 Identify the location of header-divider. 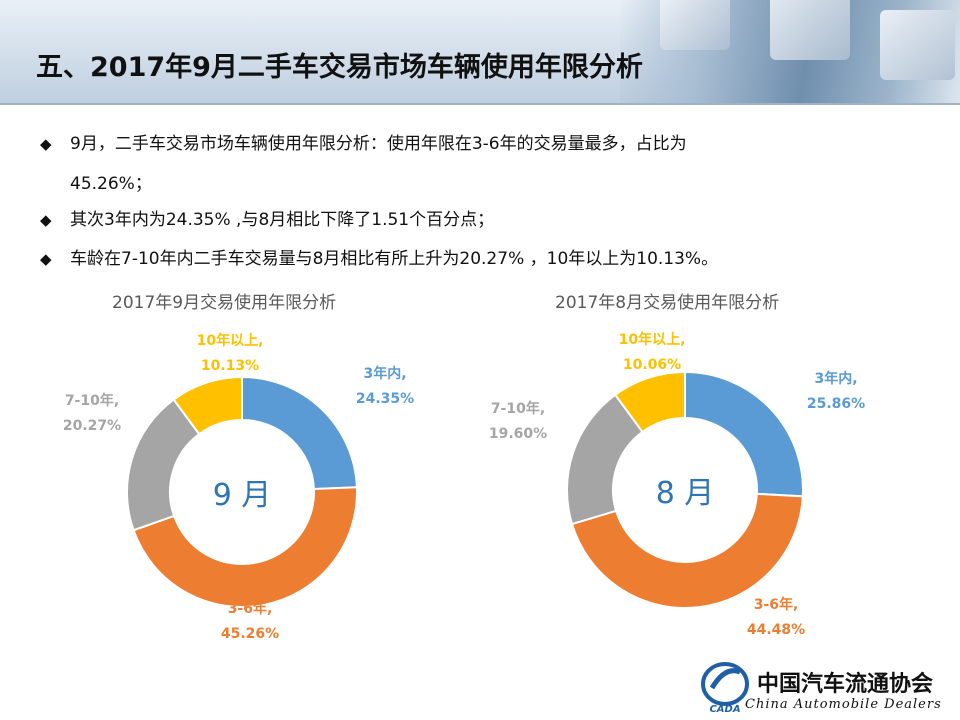
(480, 104).